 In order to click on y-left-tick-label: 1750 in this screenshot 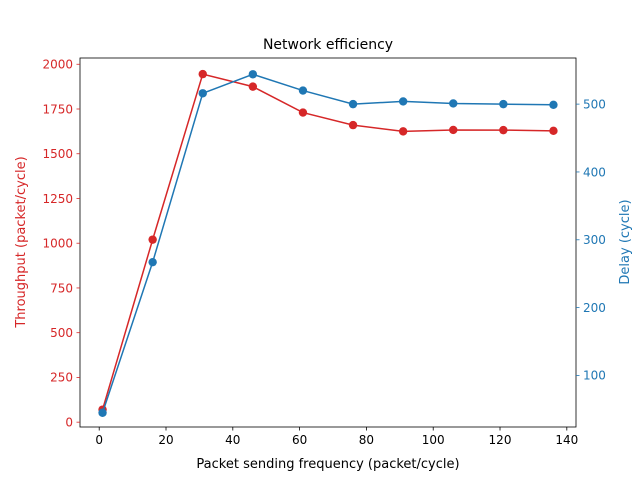, I will do `click(57, 109)`.